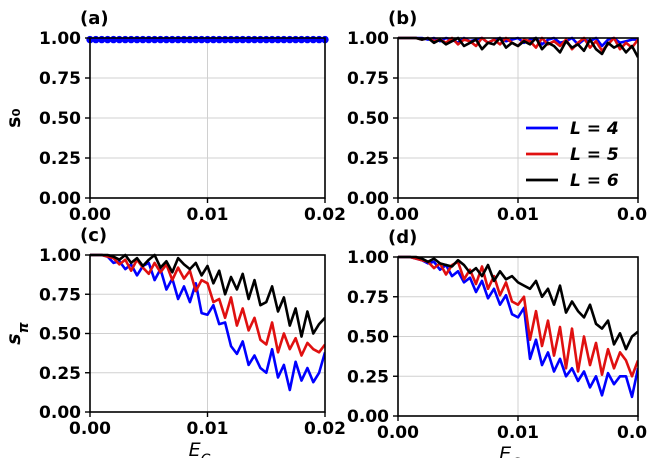  What do you see at coordinates (402, 237) in the screenshot?
I see `panel-label: (d)` at bounding box center [402, 237].